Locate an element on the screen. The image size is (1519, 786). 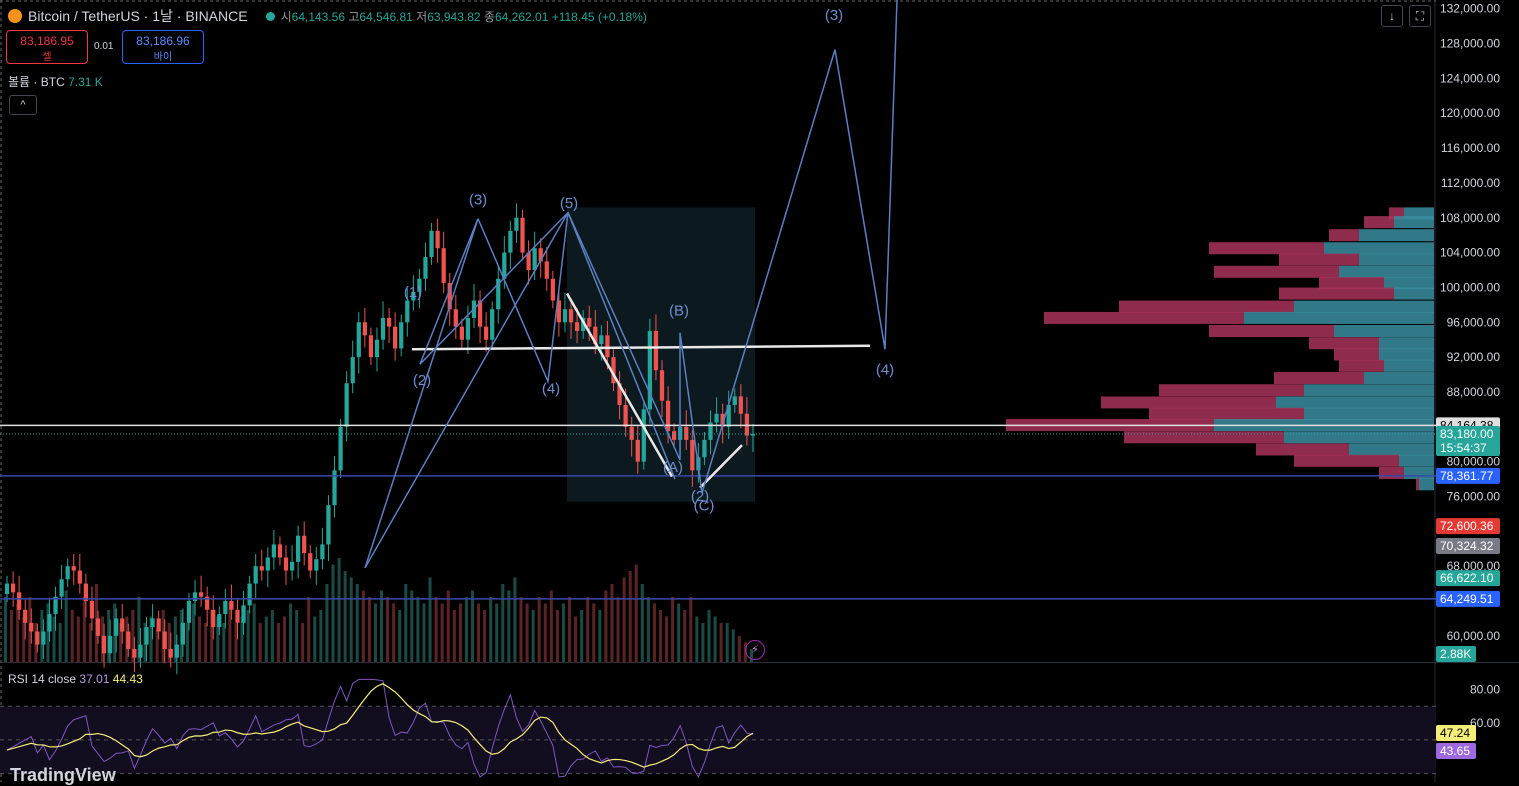
symbol-title: Bitcoin / TetherUS · 1날 · BINANCE is located at coordinates (138, 16).